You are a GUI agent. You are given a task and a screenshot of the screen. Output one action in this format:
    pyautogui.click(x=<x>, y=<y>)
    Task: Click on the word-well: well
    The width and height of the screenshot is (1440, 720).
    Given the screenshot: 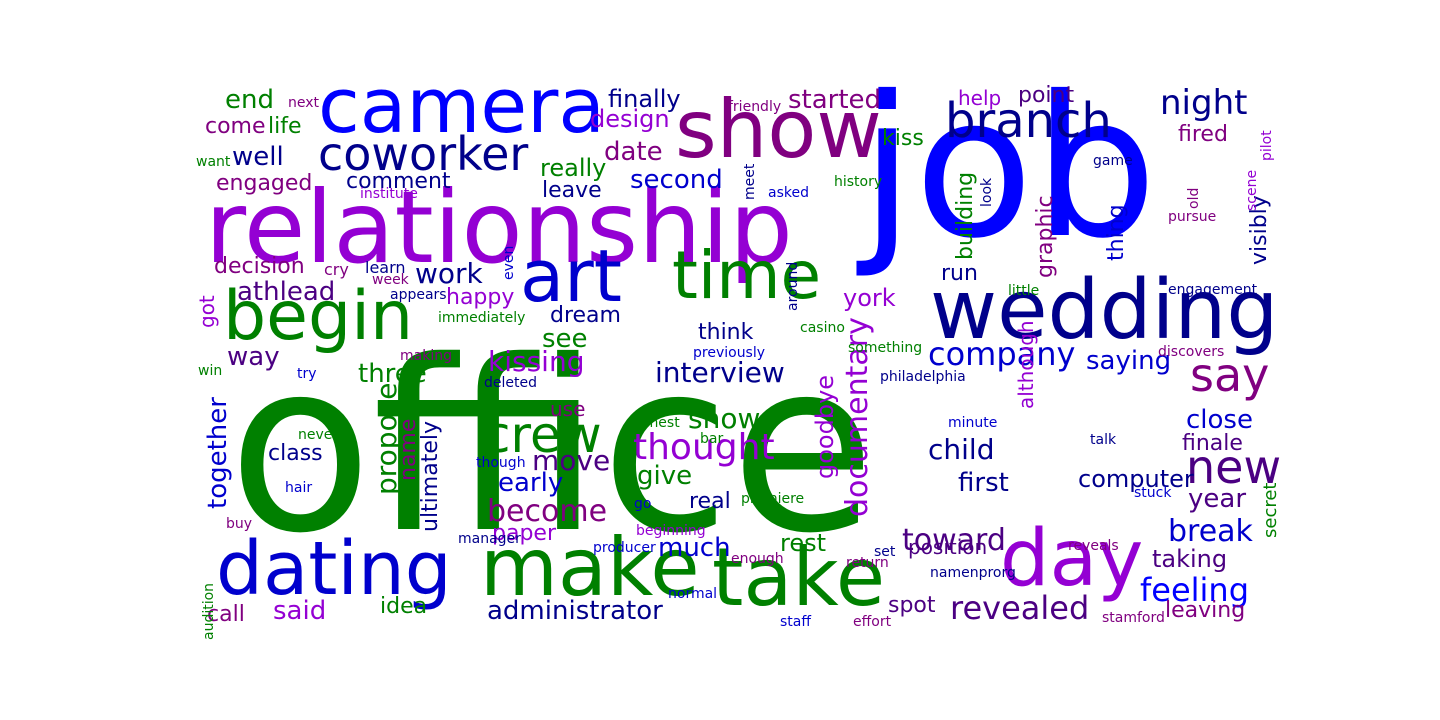 What is the action you would take?
    pyautogui.click(x=258, y=157)
    